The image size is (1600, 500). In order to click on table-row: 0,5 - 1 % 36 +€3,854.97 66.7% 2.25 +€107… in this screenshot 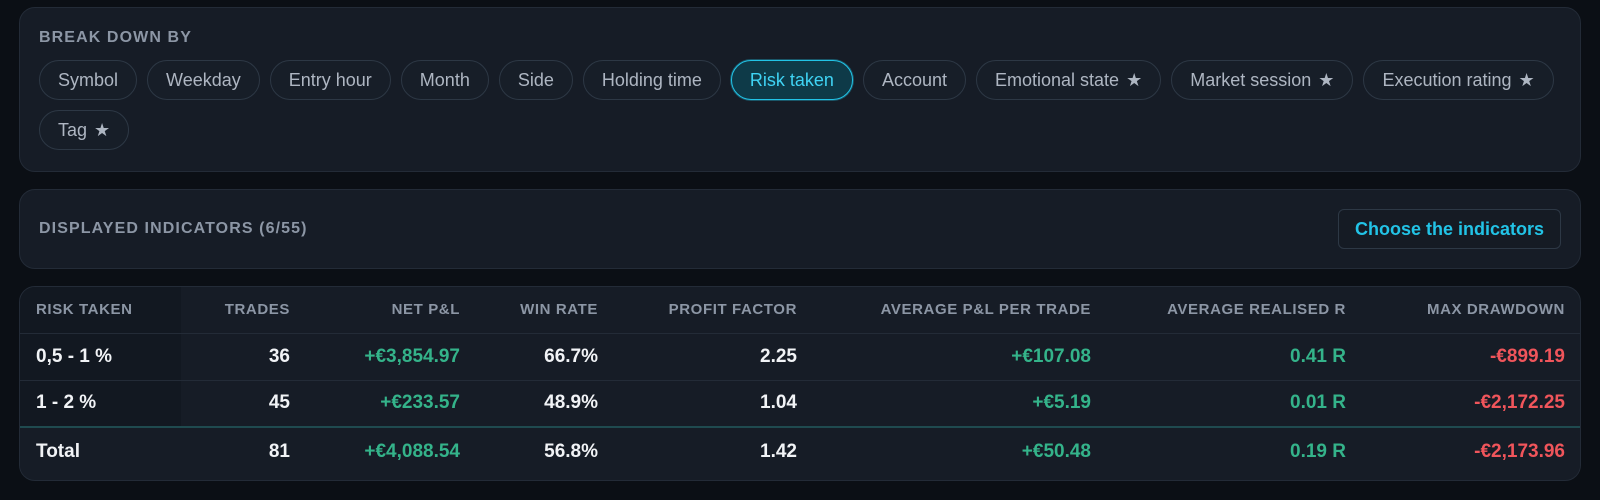, I will do `click(800, 357)`.